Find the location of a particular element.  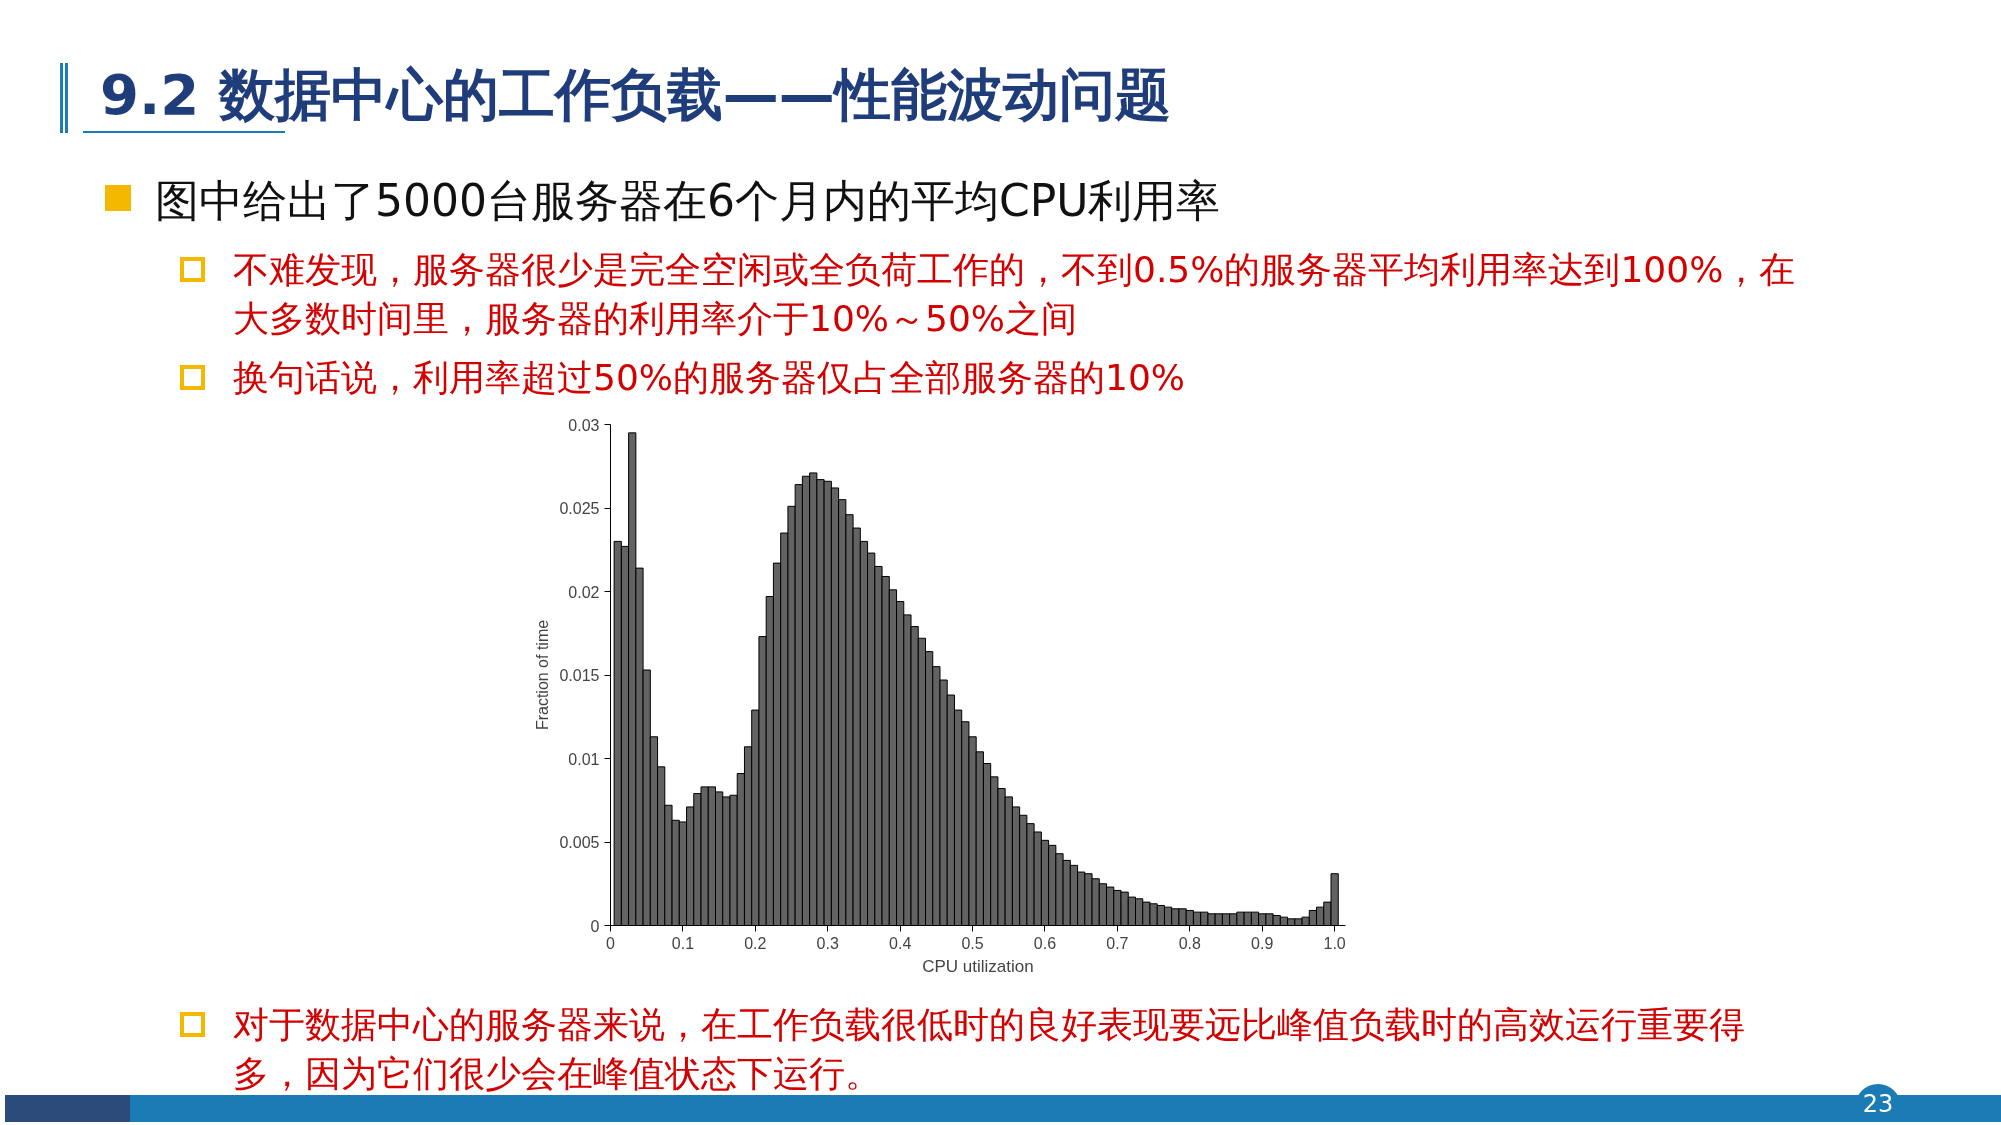

y-axis-title: Fraction of time is located at coordinates (543, 675).